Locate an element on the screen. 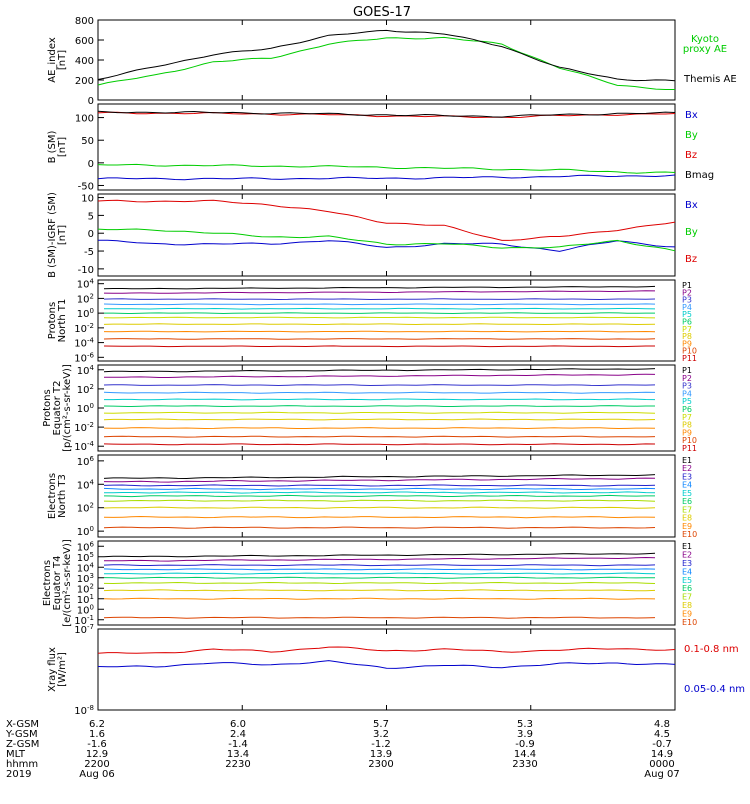  legend-channel-pnorth-p9: P9 is located at coordinates (687, 343).